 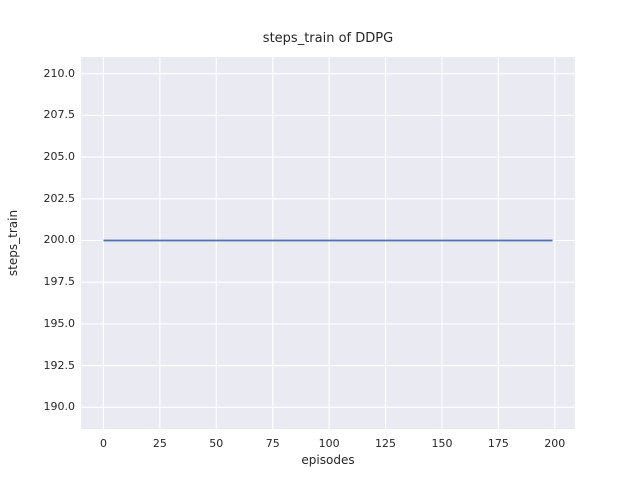 I want to click on y-tick-label: 197.5, so click(x=59, y=282).